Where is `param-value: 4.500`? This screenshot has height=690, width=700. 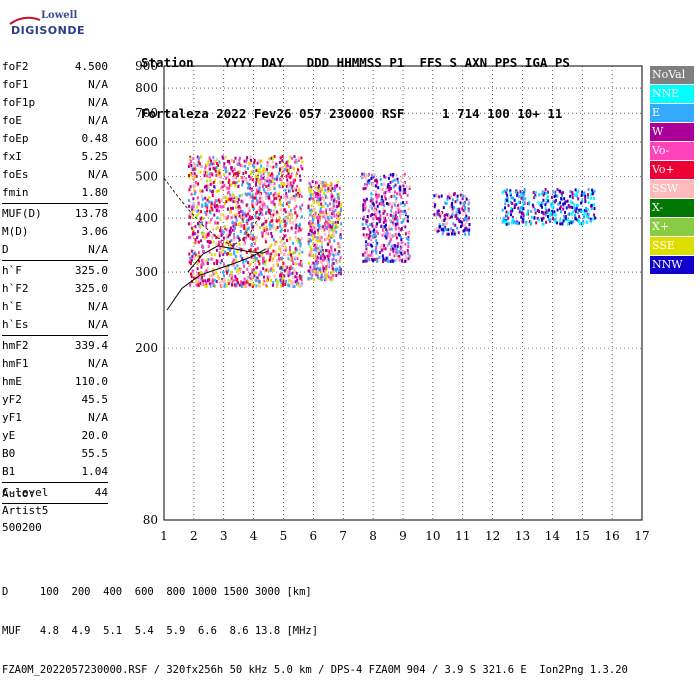
param-value: 4.500 is located at coordinates (91, 66).